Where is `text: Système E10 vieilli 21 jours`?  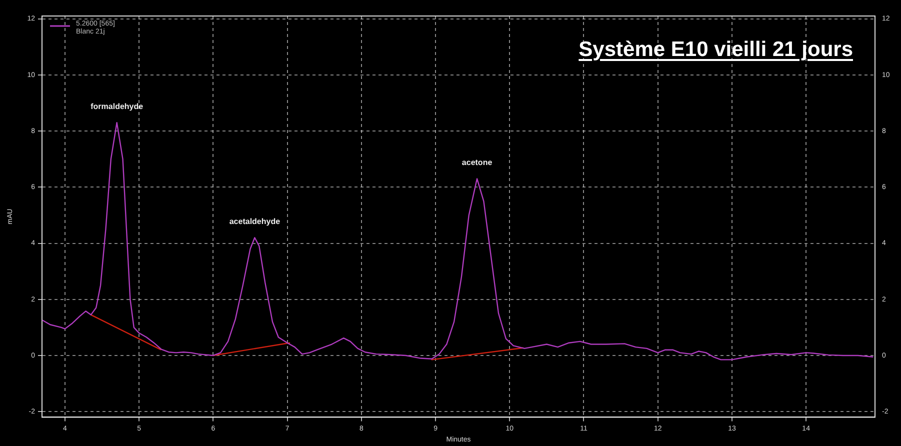
text: Système E10 vieilli 21 jours is located at coordinates (715, 50).